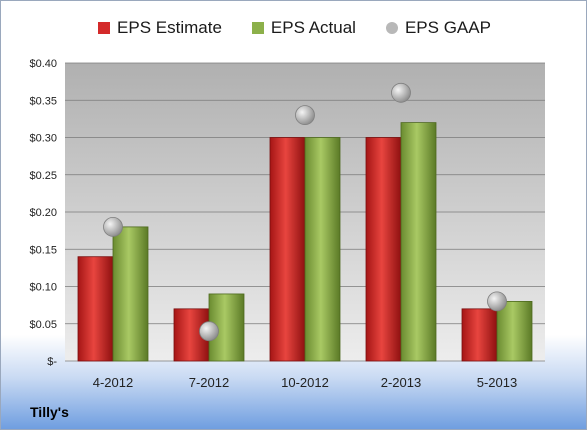 The image size is (587, 431). What do you see at coordinates (43, 176) in the screenshot?
I see `y-tick-label: $0.25` at bounding box center [43, 176].